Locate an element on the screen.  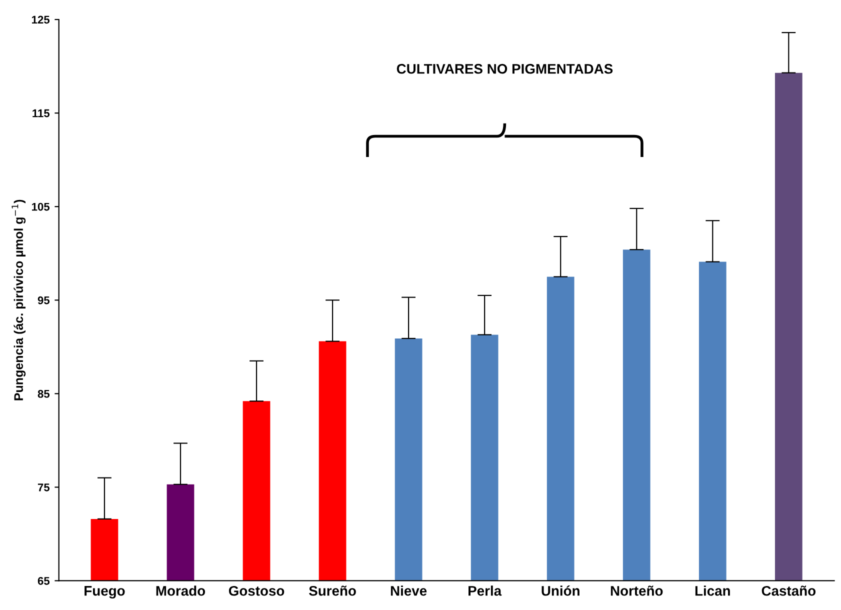
x-tick-label: Norteño is located at coordinates (636, 591).